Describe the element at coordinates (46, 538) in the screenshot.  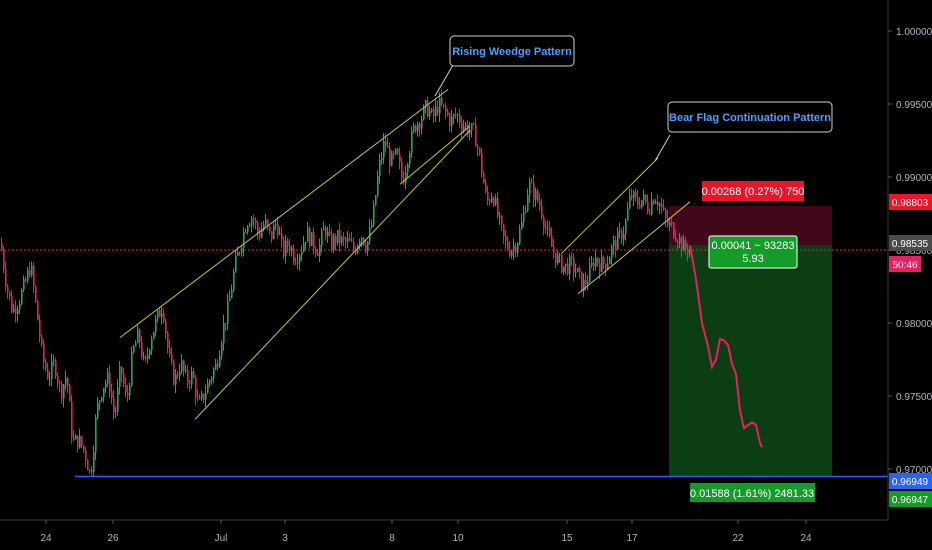
I see `x-tick-label: 24` at that location.